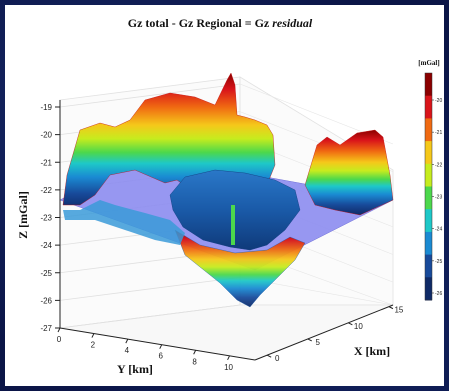 The height and width of the screenshot is (391, 449). Describe the element at coordinates (438, 230) in the screenshot. I see `colorbar-tick-label: -24` at that location.